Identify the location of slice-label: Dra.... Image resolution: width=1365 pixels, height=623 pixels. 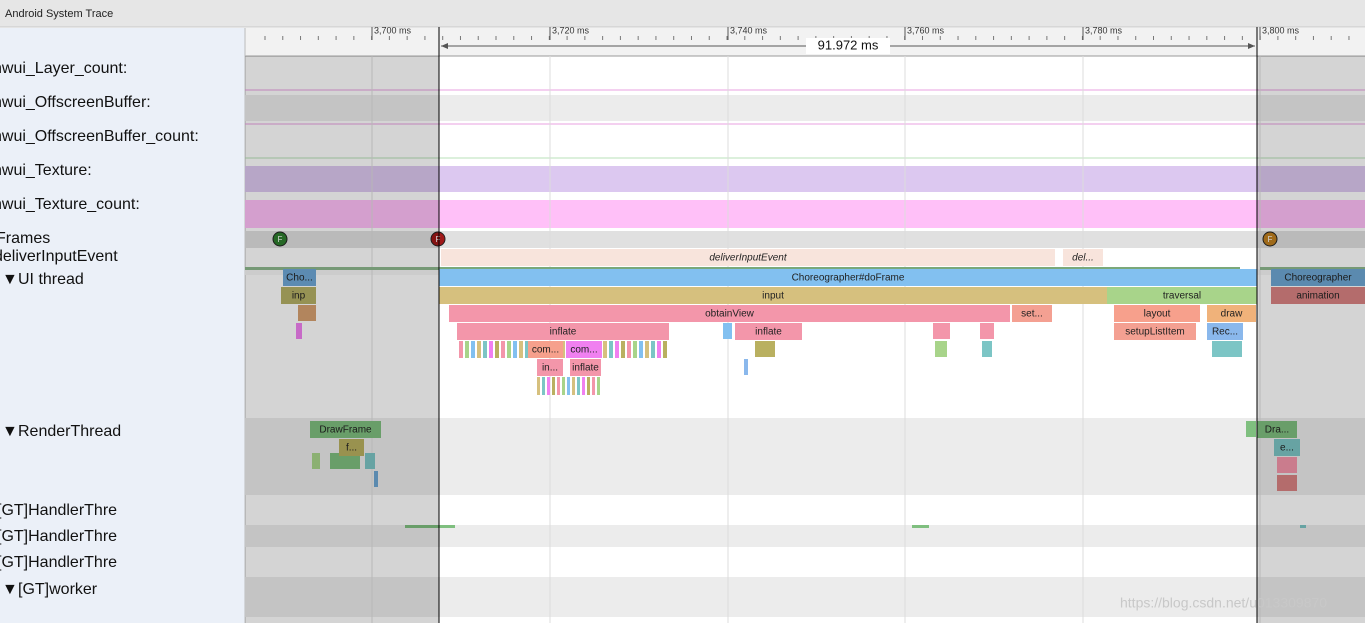
(1277, 430).